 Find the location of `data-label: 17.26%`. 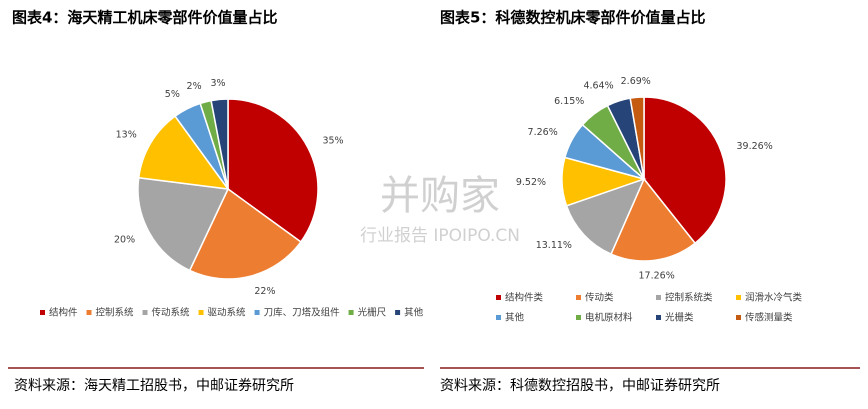

data-label: 17.26% is located at coordinates (657, 276).